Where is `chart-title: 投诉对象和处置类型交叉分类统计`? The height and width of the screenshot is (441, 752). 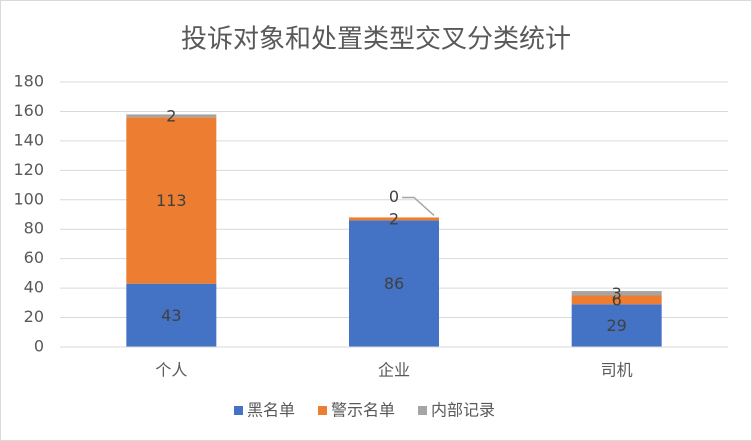 chart-title: 投诉对象和处置类型交叉分类统计 is located at coordinates (376, 40).